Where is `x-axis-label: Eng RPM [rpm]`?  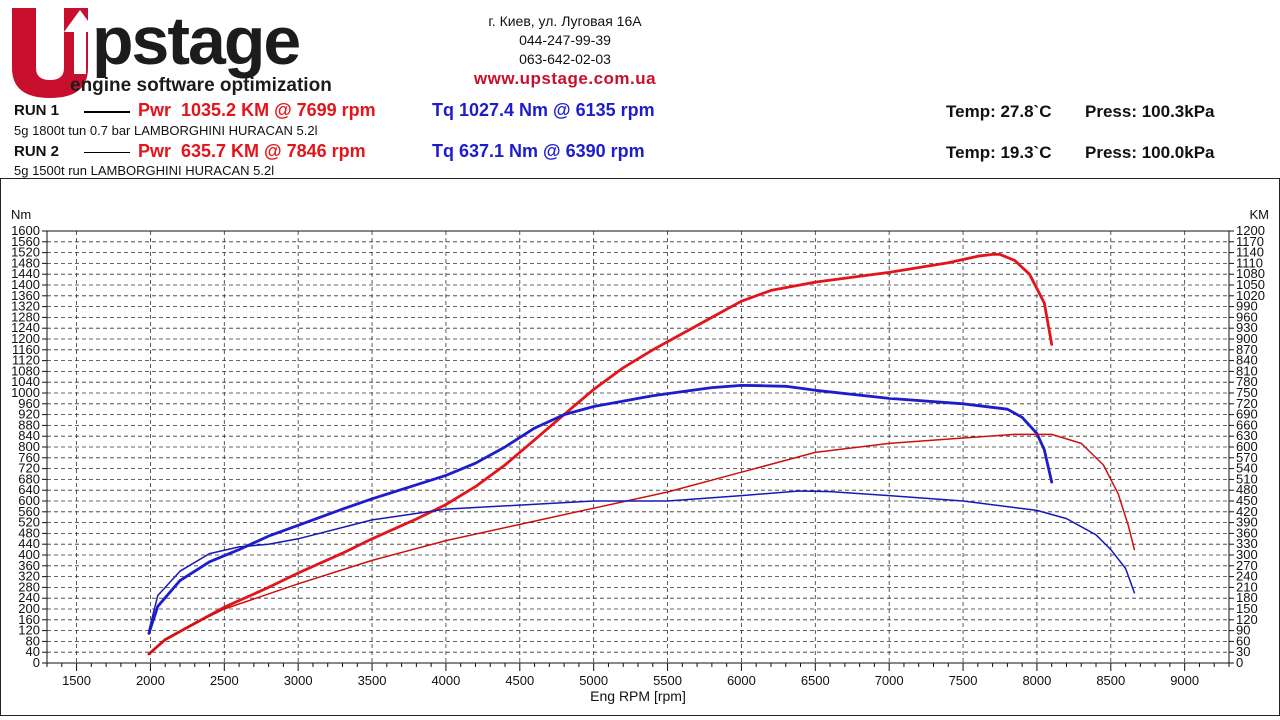 x-axis-label: Eng RPM [rpm] is located at coordinates (638, 696).